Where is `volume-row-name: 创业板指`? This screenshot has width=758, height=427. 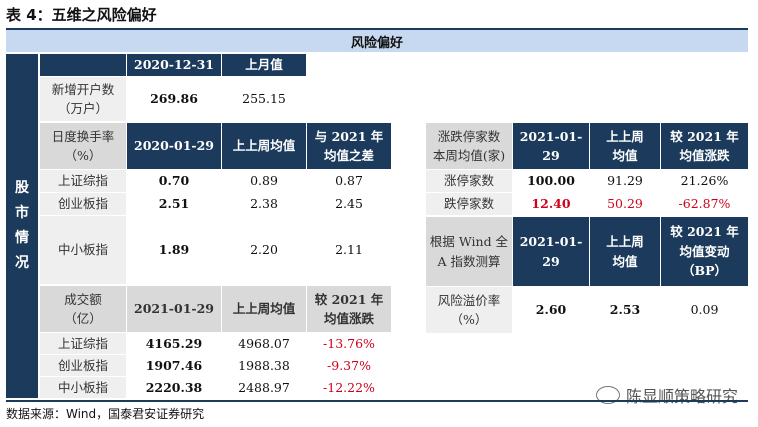
volume-row-name: 创业板指 is located at coordinates (83, 365).